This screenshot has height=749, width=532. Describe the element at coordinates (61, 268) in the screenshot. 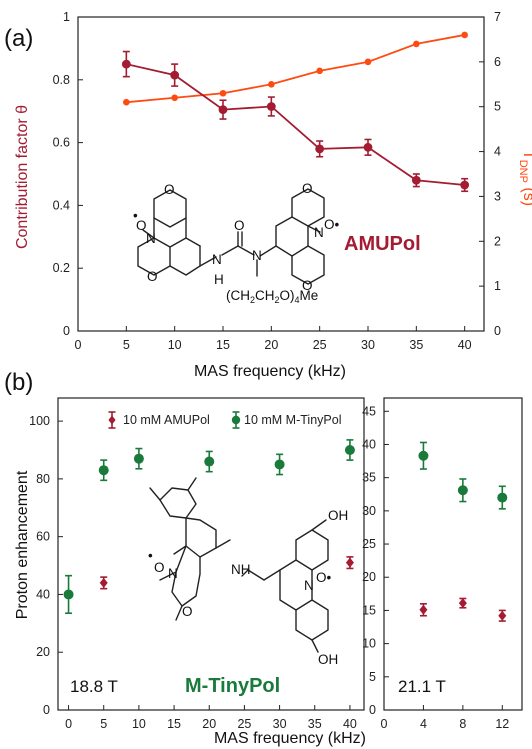

I see `panel-a-left-y-tick-label-1: 0.2` at that location.